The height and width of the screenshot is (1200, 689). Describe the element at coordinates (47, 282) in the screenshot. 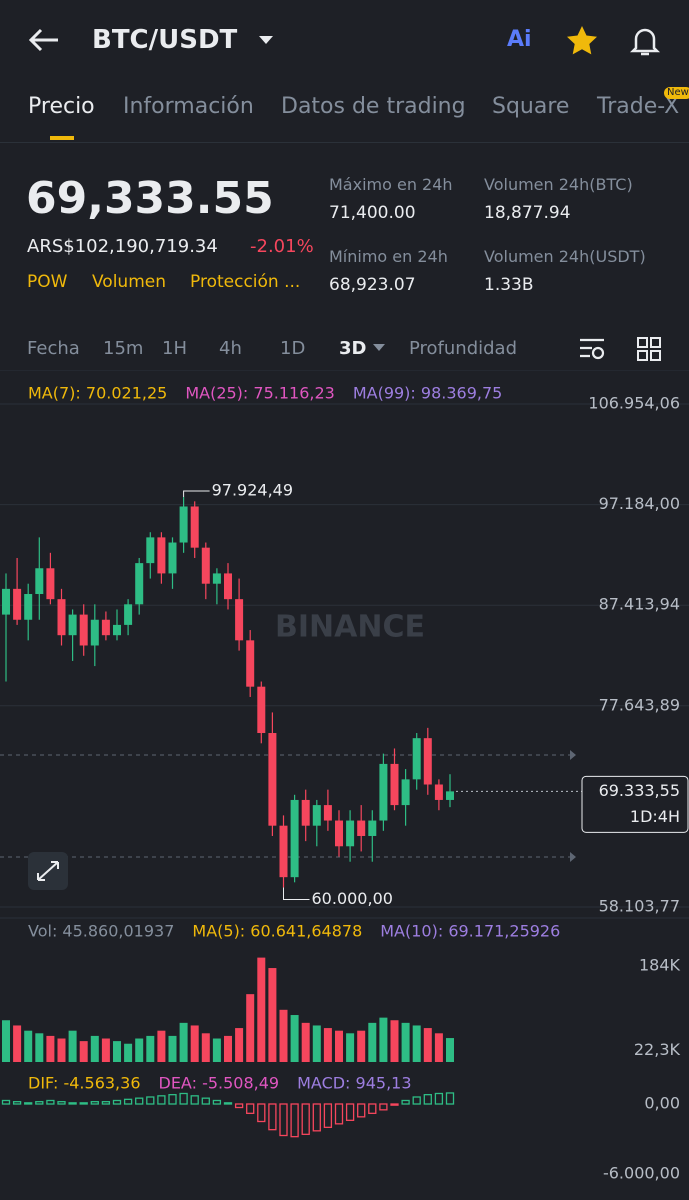

I see `tag: POW` at that location.